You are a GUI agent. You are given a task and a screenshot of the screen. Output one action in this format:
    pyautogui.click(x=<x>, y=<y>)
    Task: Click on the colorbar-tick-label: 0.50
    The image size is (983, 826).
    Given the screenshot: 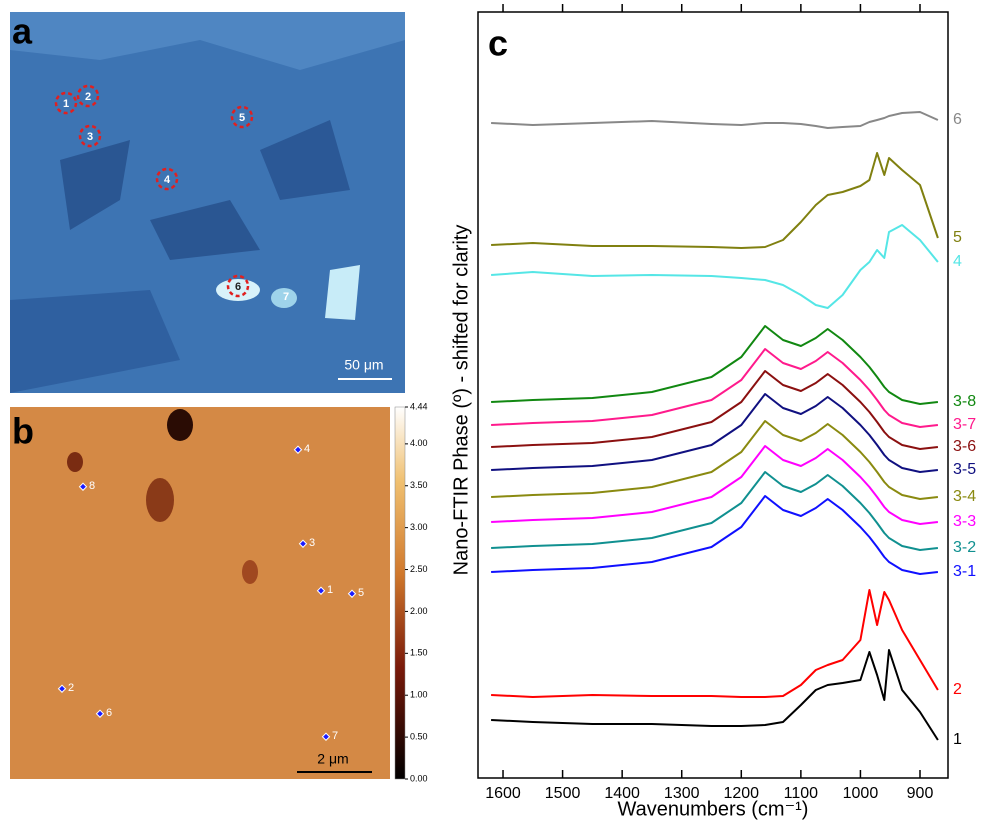 What is the action you would take?
    pyautogui.click(x=419, y=736)
    